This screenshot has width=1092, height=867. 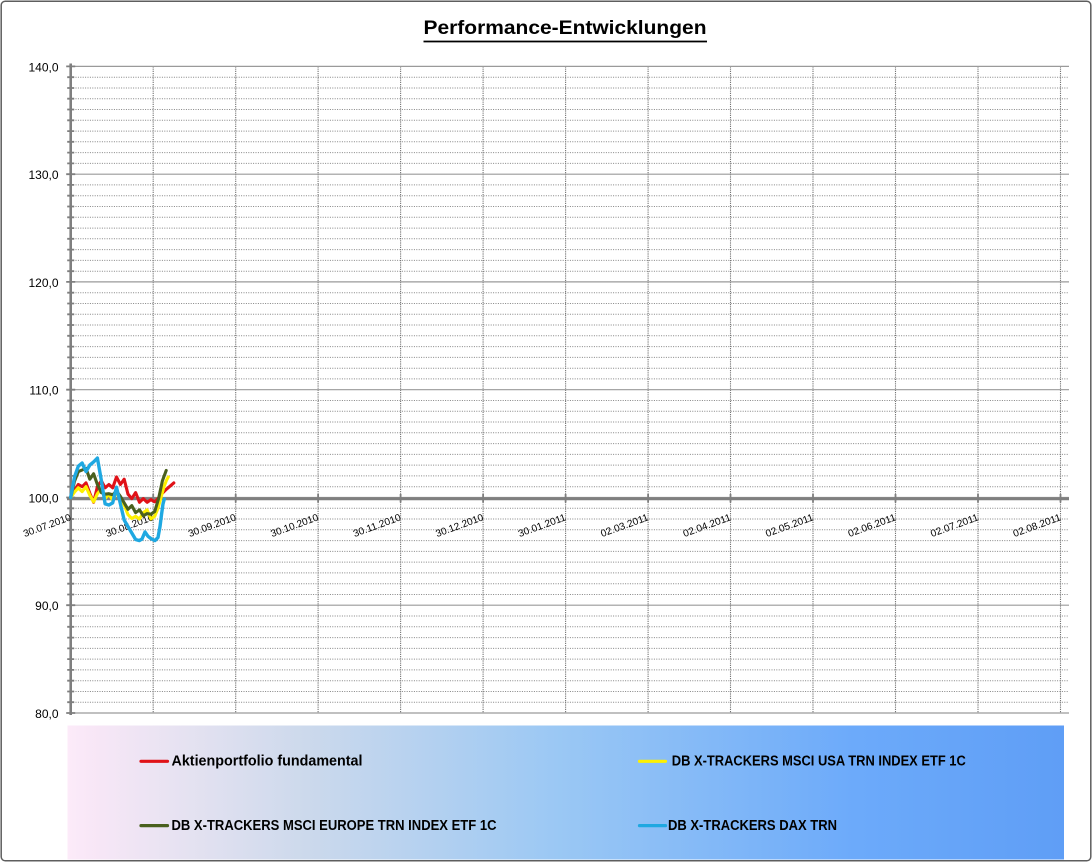 What do you see at coordinates (43, 67) in the screenshot?
I see `svg-text: 140,0` at bounding box center [43, 67].